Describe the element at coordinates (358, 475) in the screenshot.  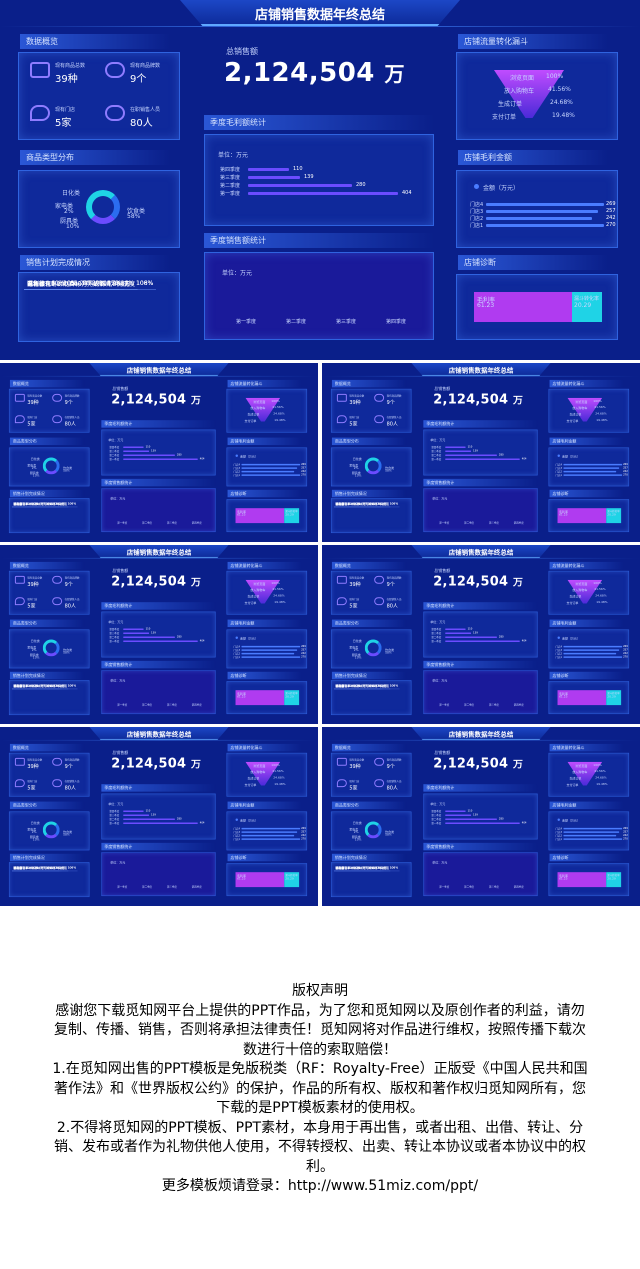
I see `category-value: 10%` at that location.